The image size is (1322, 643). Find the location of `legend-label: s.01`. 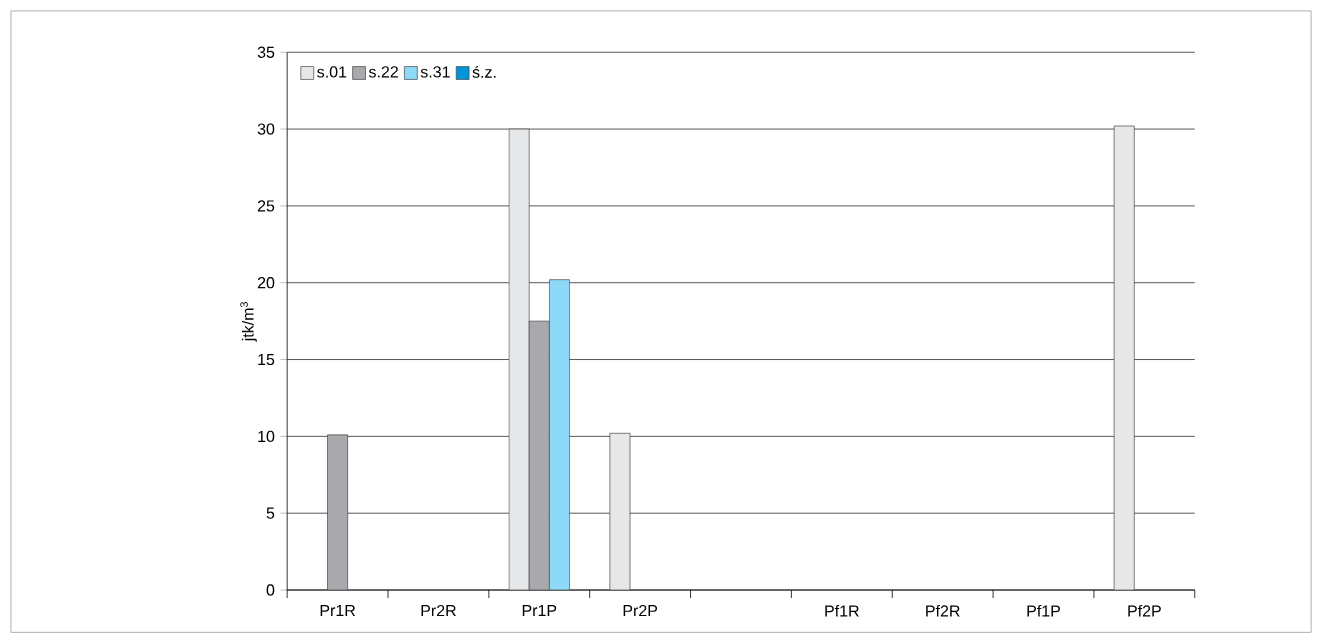

legend-label: s.01 is located at coordinates (332, 72).